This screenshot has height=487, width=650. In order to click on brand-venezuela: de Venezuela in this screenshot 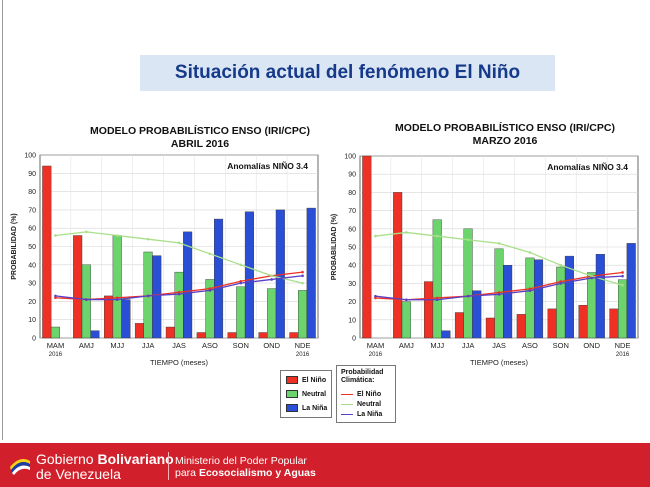, I will do `click(78, 474)`.